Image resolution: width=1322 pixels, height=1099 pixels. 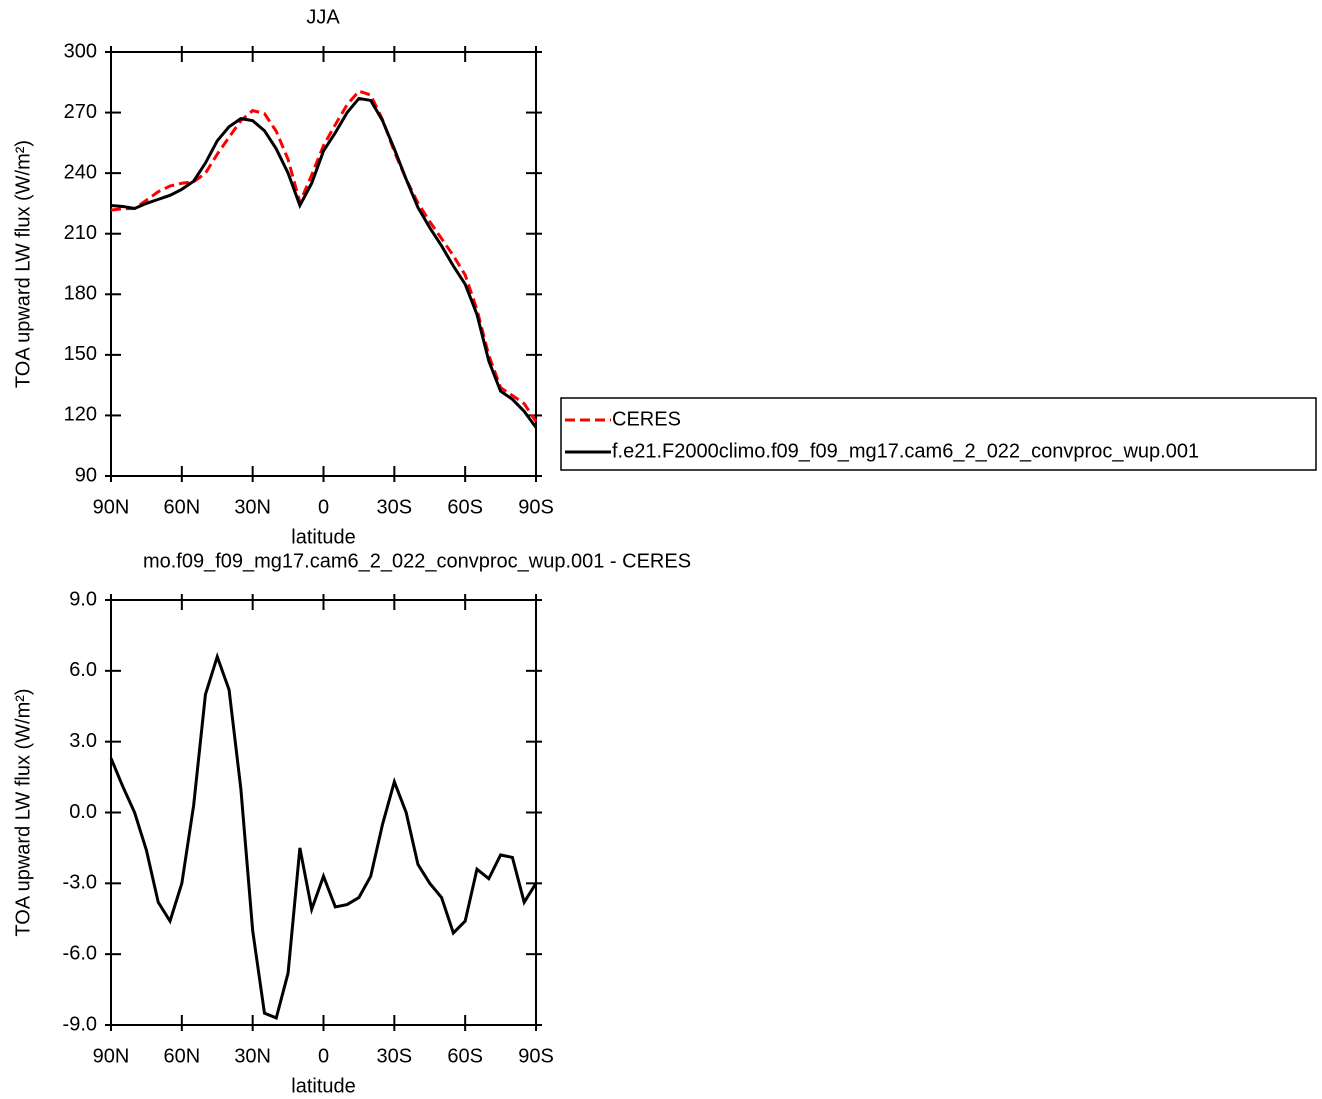 I want to click on legend-label: CERES, so click(x=646, y=419).